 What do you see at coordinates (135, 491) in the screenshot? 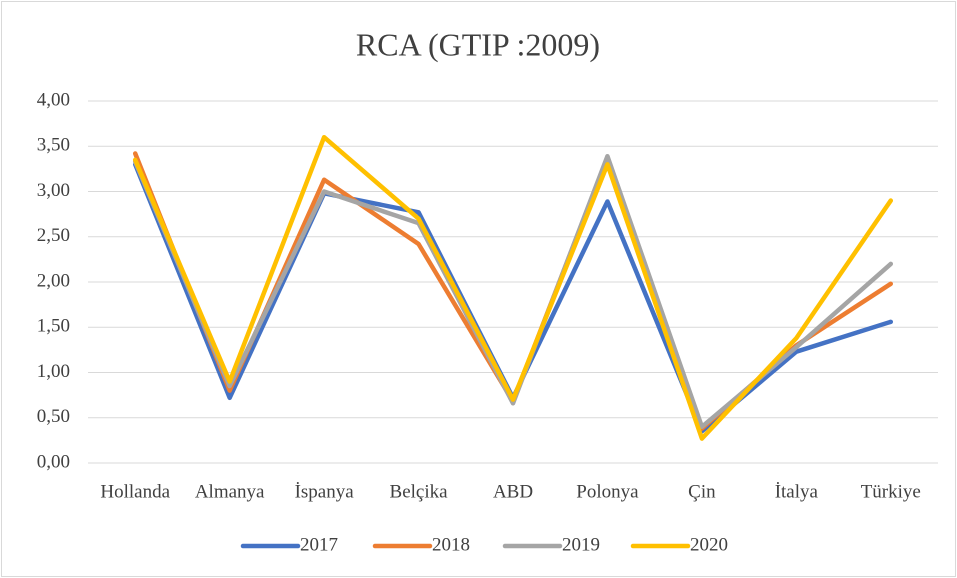
I see `x-tick-label: Hollanda` at bounding box center [135, 491].